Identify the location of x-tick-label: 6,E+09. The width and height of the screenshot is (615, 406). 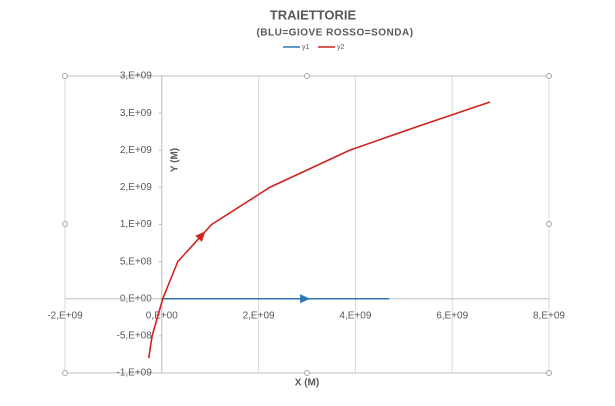
(452, 315).